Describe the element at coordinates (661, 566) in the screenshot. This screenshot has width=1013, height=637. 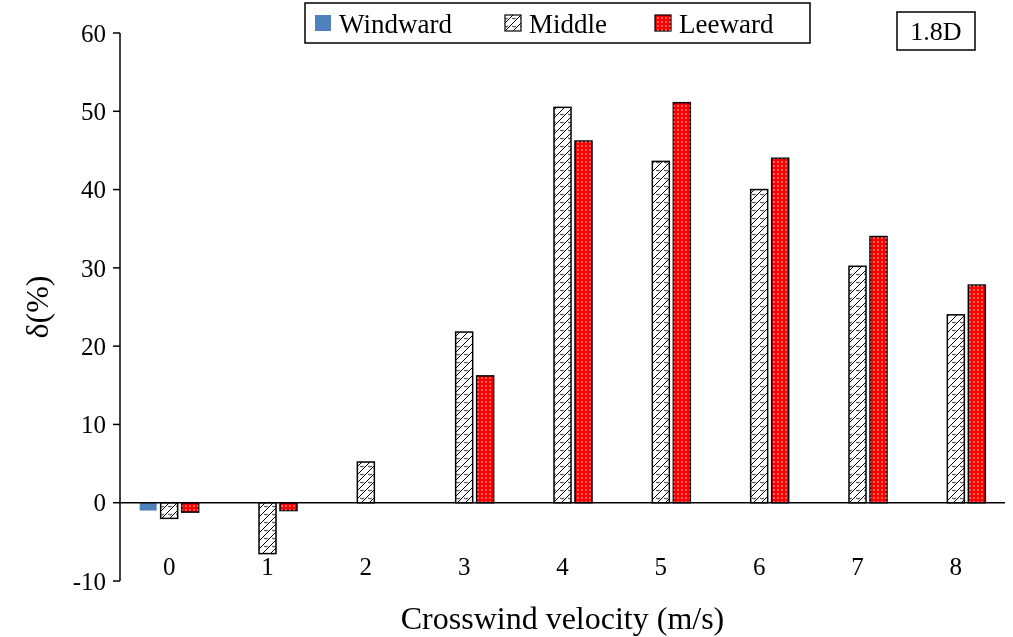
I see `x-tick-label: 5` at that location.